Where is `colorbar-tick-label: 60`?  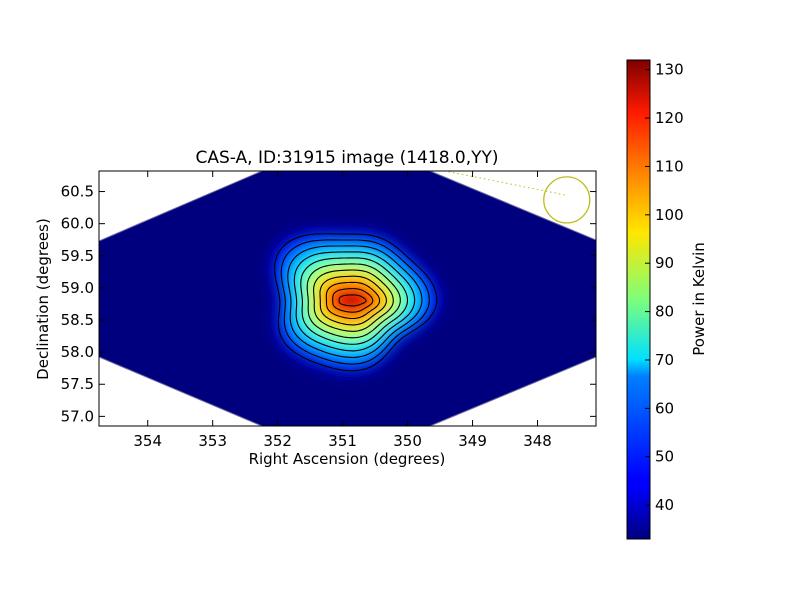 colorbar-tick-label: 60 is located at coordinates (664, 408).